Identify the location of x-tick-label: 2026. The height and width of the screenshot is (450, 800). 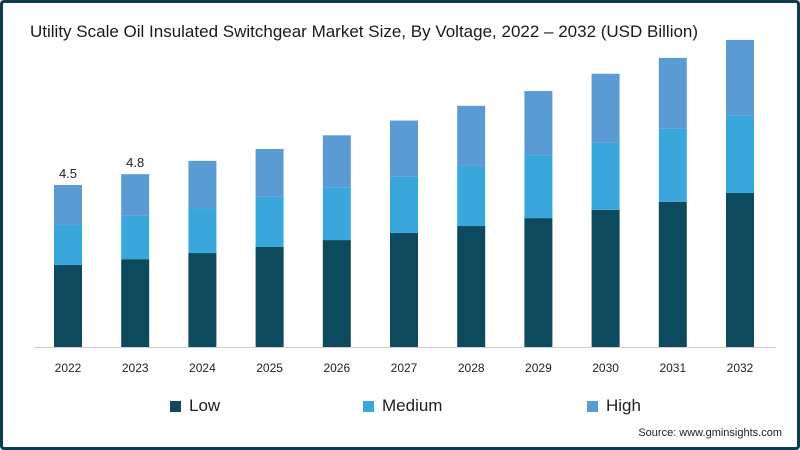
(336, 368).